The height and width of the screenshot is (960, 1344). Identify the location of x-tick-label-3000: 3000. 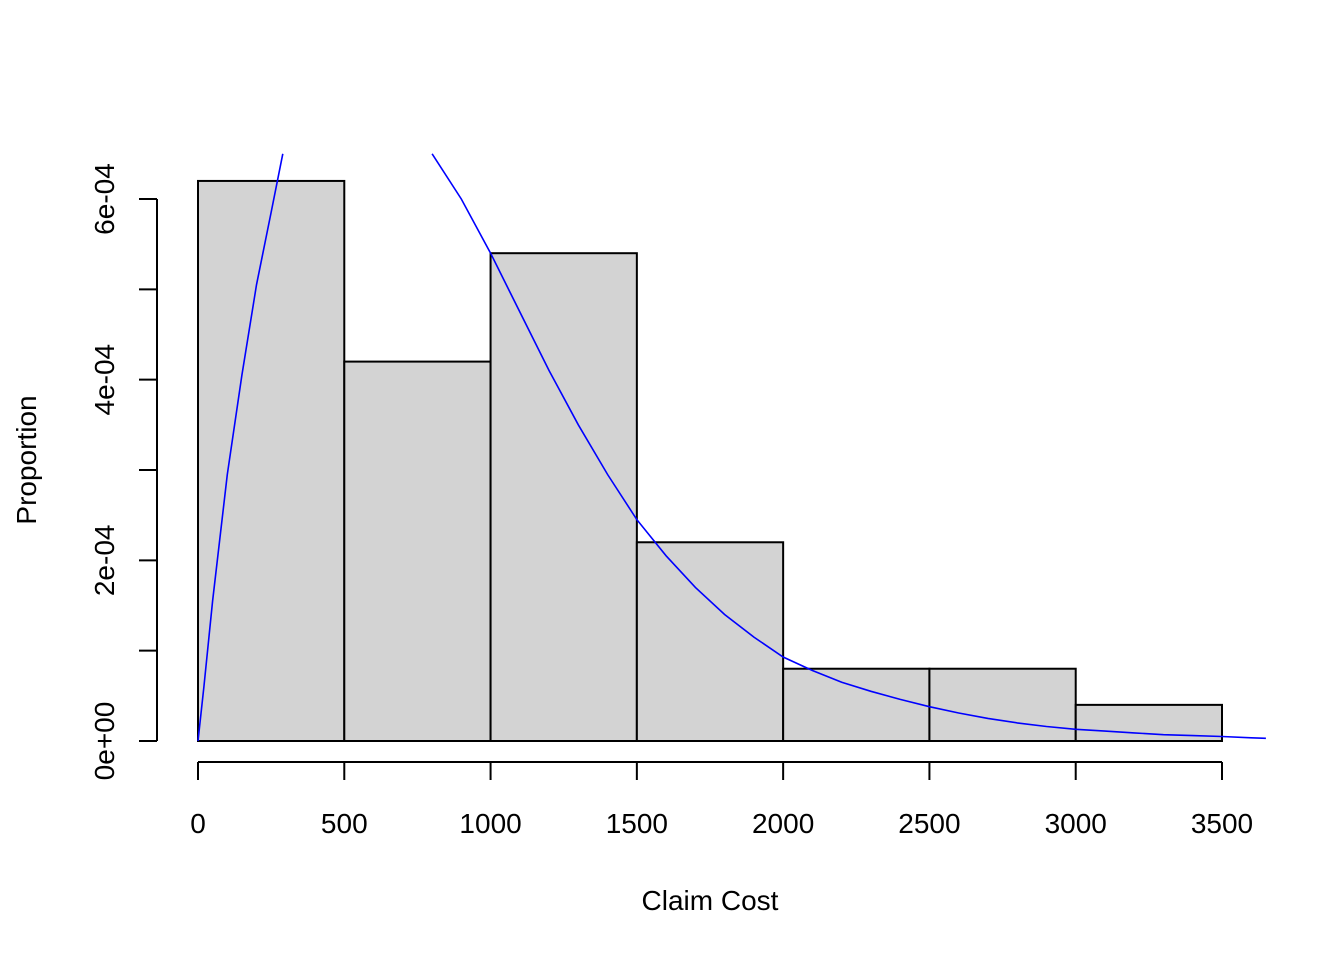
(1076, 823).